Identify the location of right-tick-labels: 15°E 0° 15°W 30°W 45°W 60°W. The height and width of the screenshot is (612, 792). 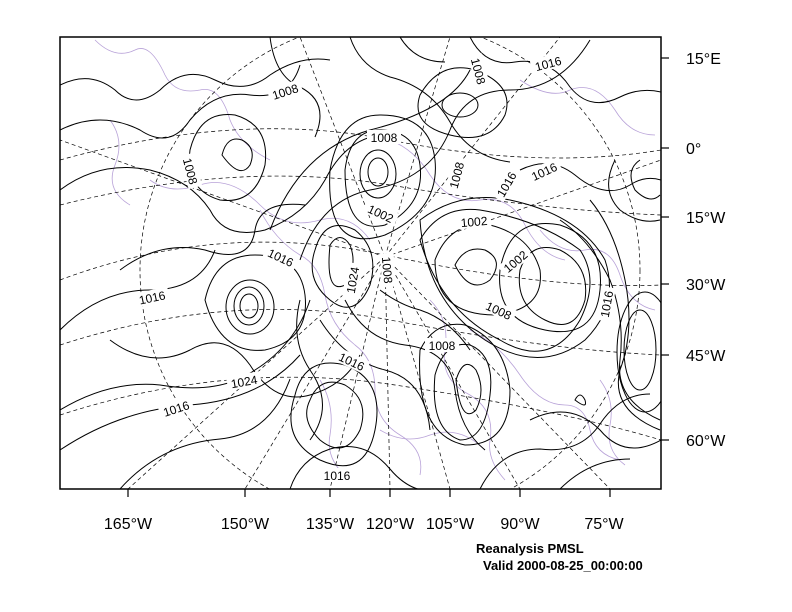
(706, 250).